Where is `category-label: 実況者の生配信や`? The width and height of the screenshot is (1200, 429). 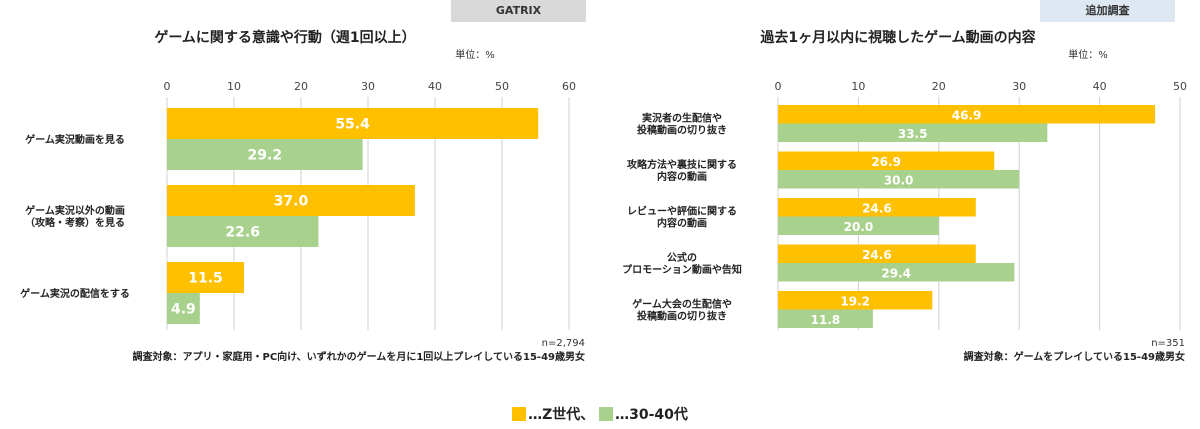 category-label: 実況者の生配信や is located at coordinates (682, 118).